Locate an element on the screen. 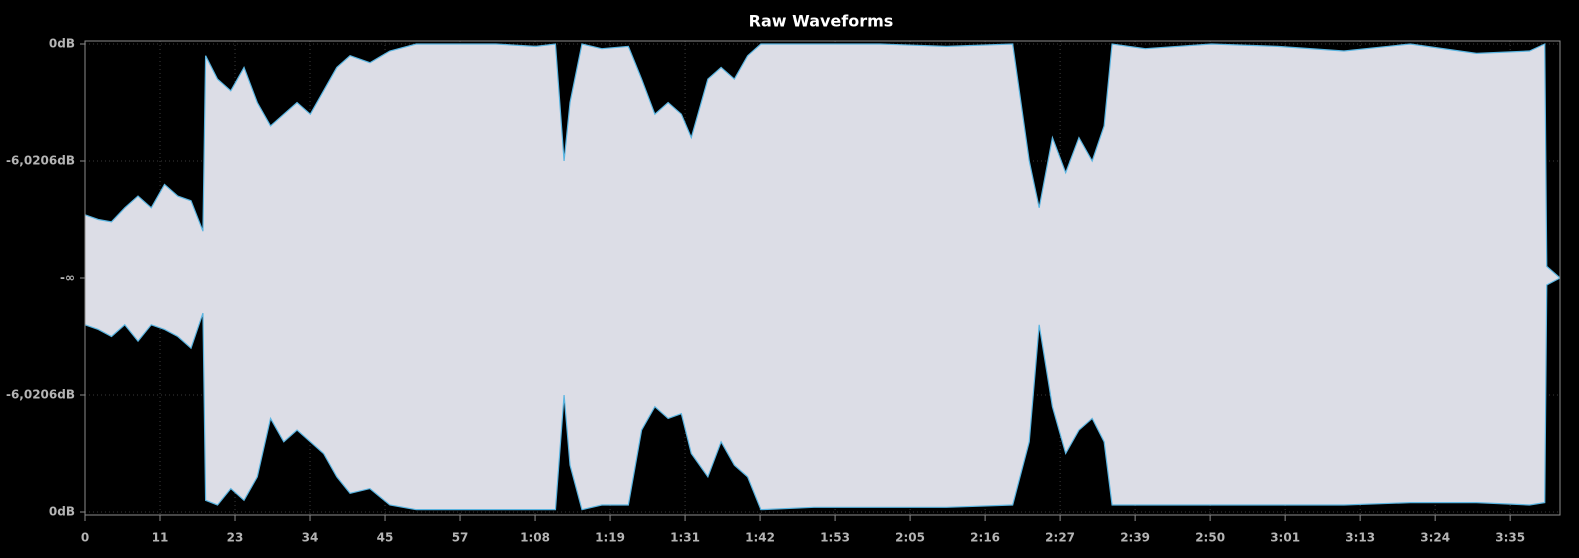 This screenshot has width=1579, height=558. x-tick-label: 2:39 is located at coordinates (1135, 538).